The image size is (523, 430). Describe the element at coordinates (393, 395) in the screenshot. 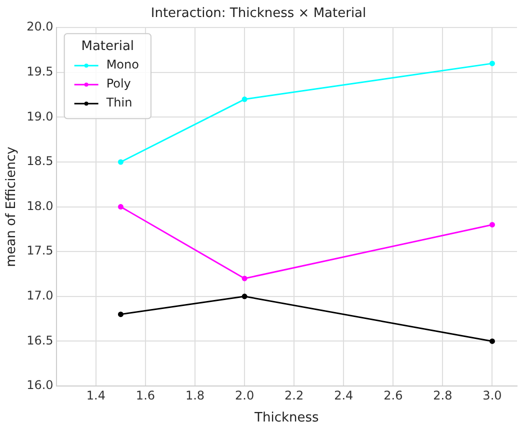

I see `x-tick-label: 2.6` at that location.